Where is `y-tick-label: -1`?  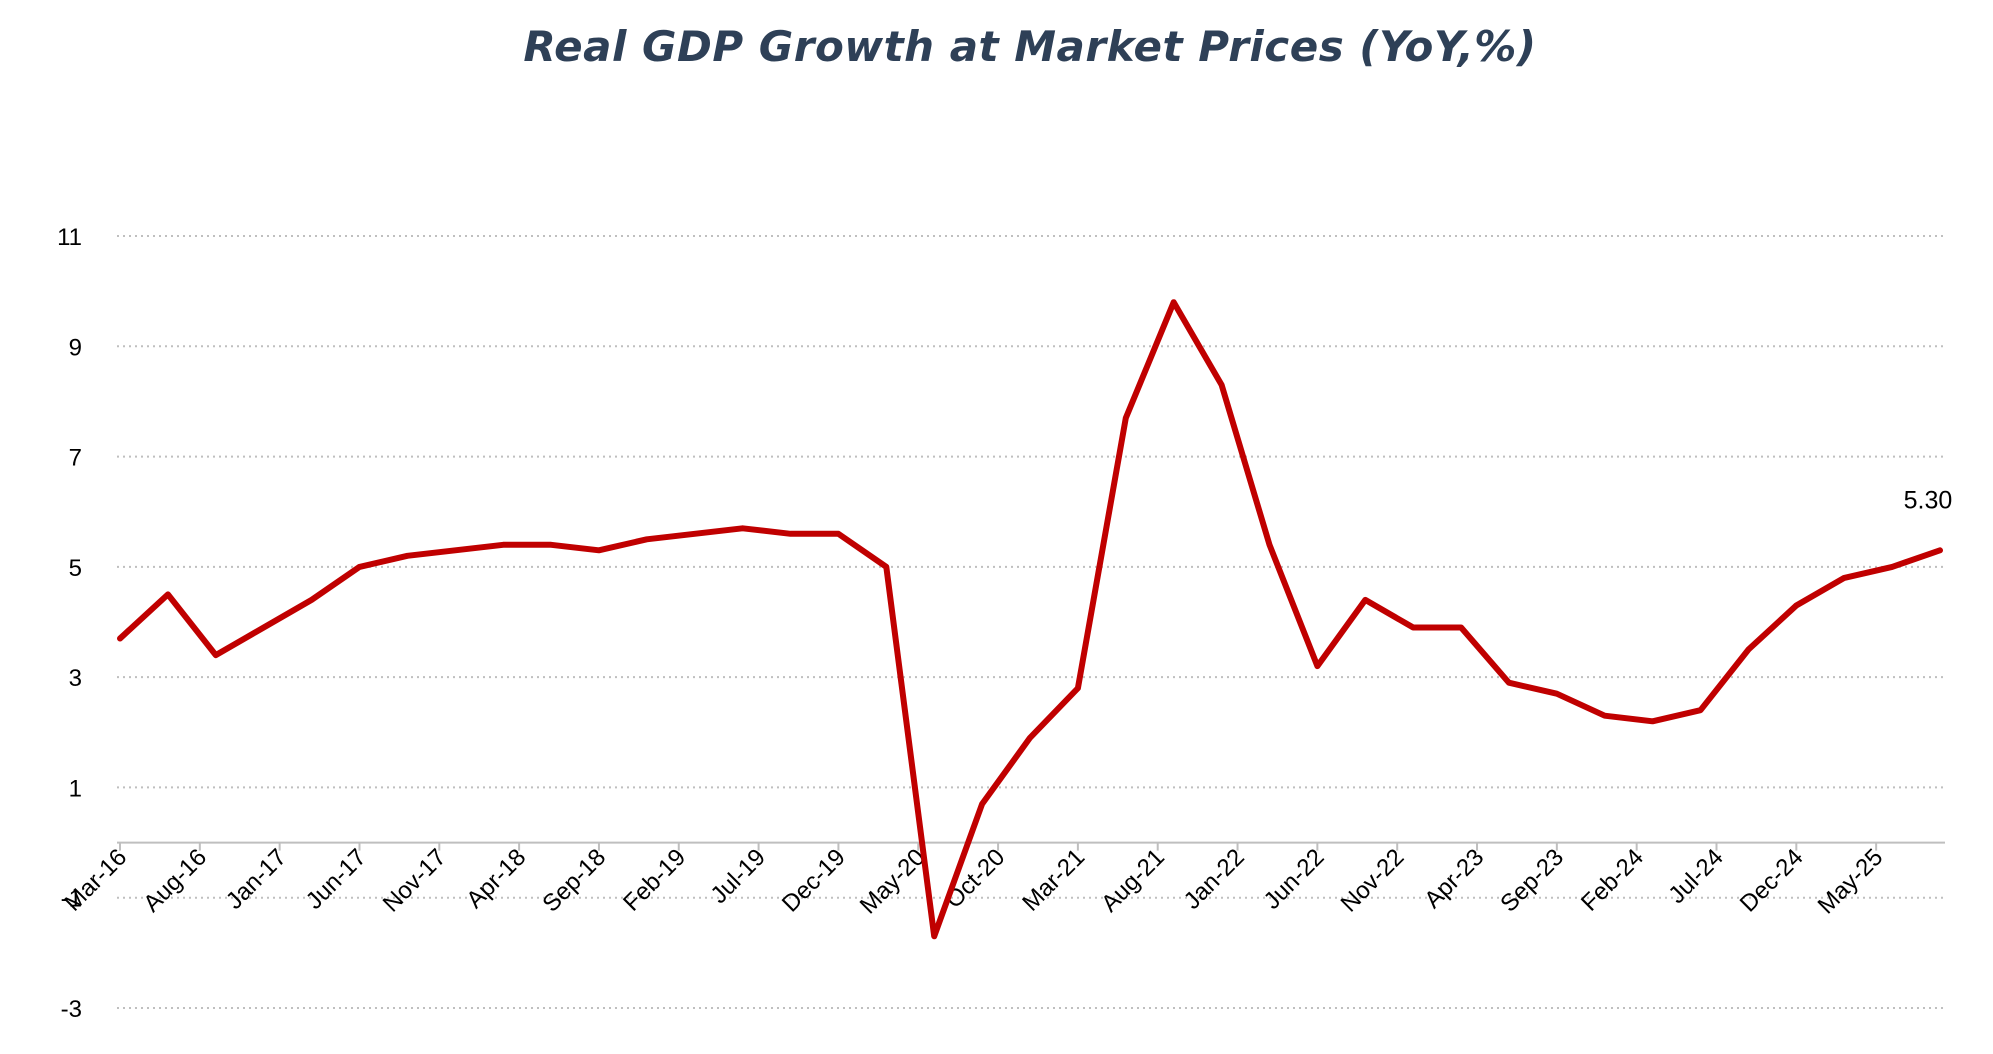
y-tick-label: -1 is located at coordinates (71, 899).